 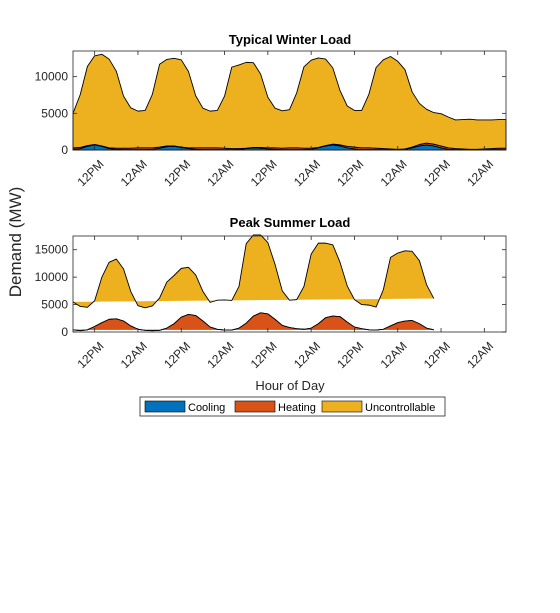 What do you see at coordinates (52, 277) in the screenshot?
I see `summer-ytick-label: 10000` at bounding box center [52, 277].